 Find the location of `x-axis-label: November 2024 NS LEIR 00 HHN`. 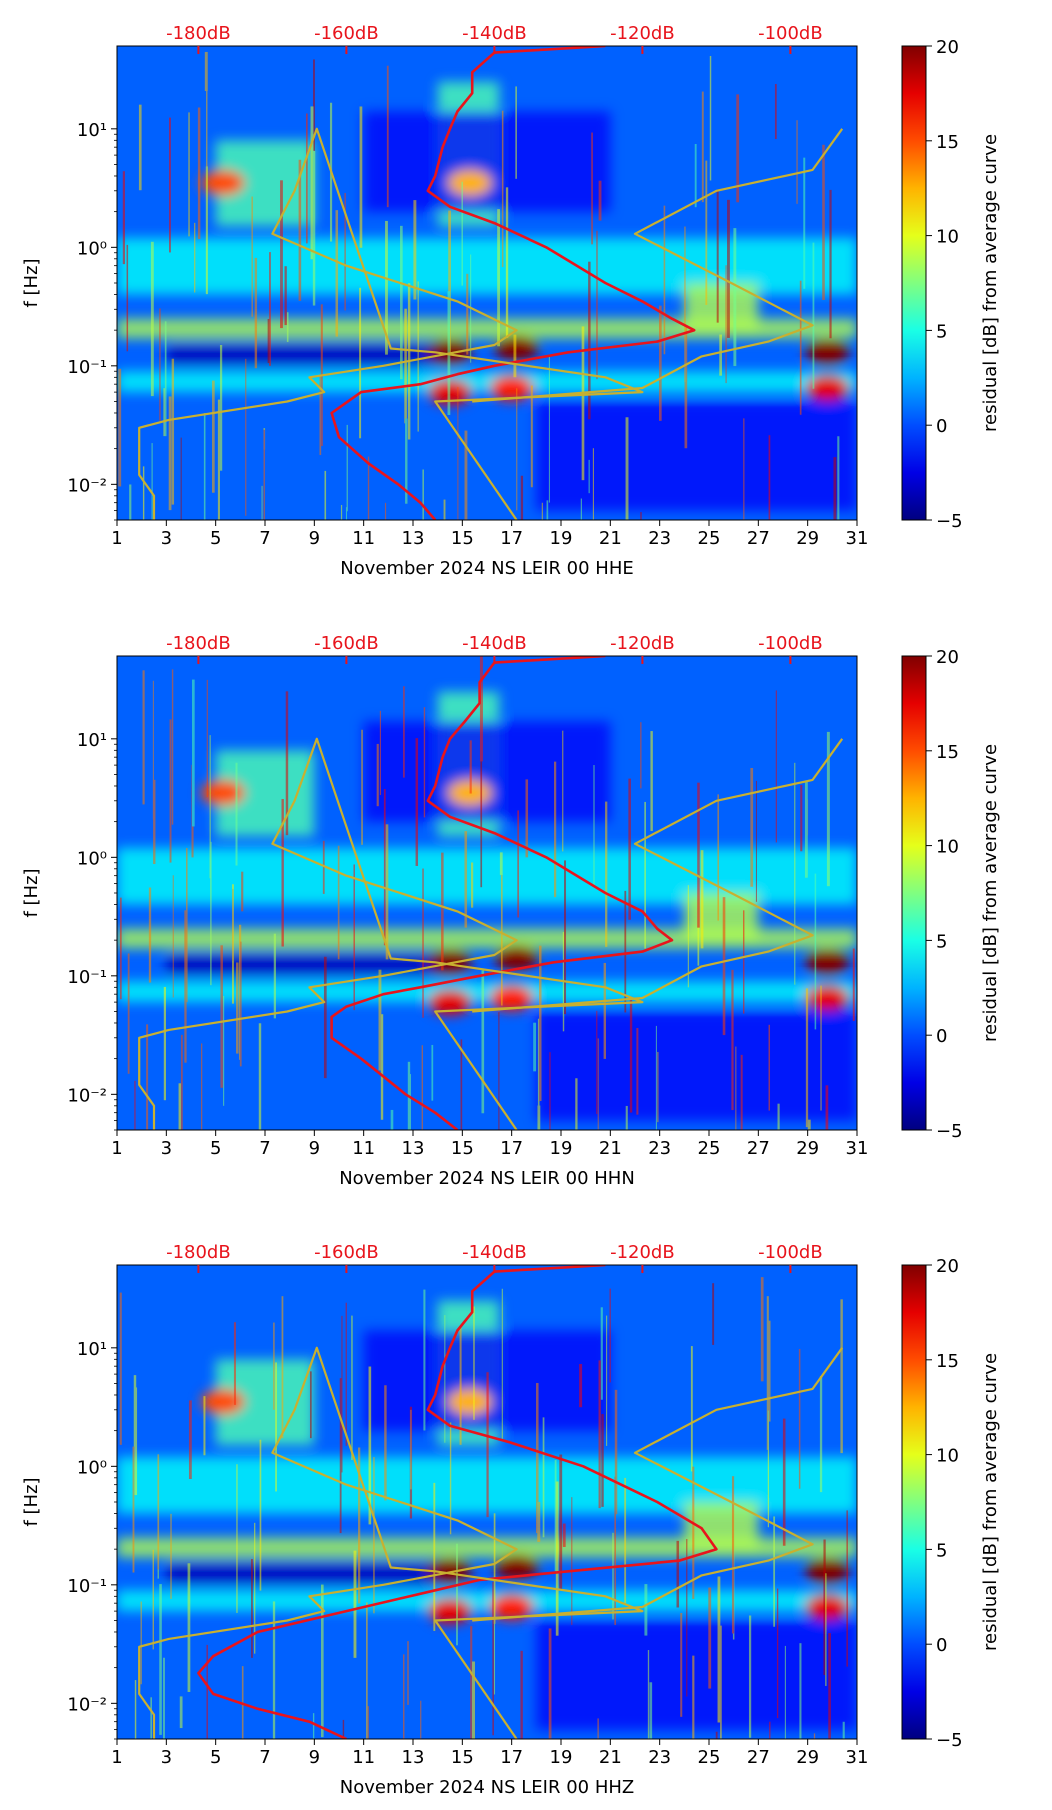

x-axis-label: November 2024 NS LEIR 00 HHN is located at coordinates (487, 1178).